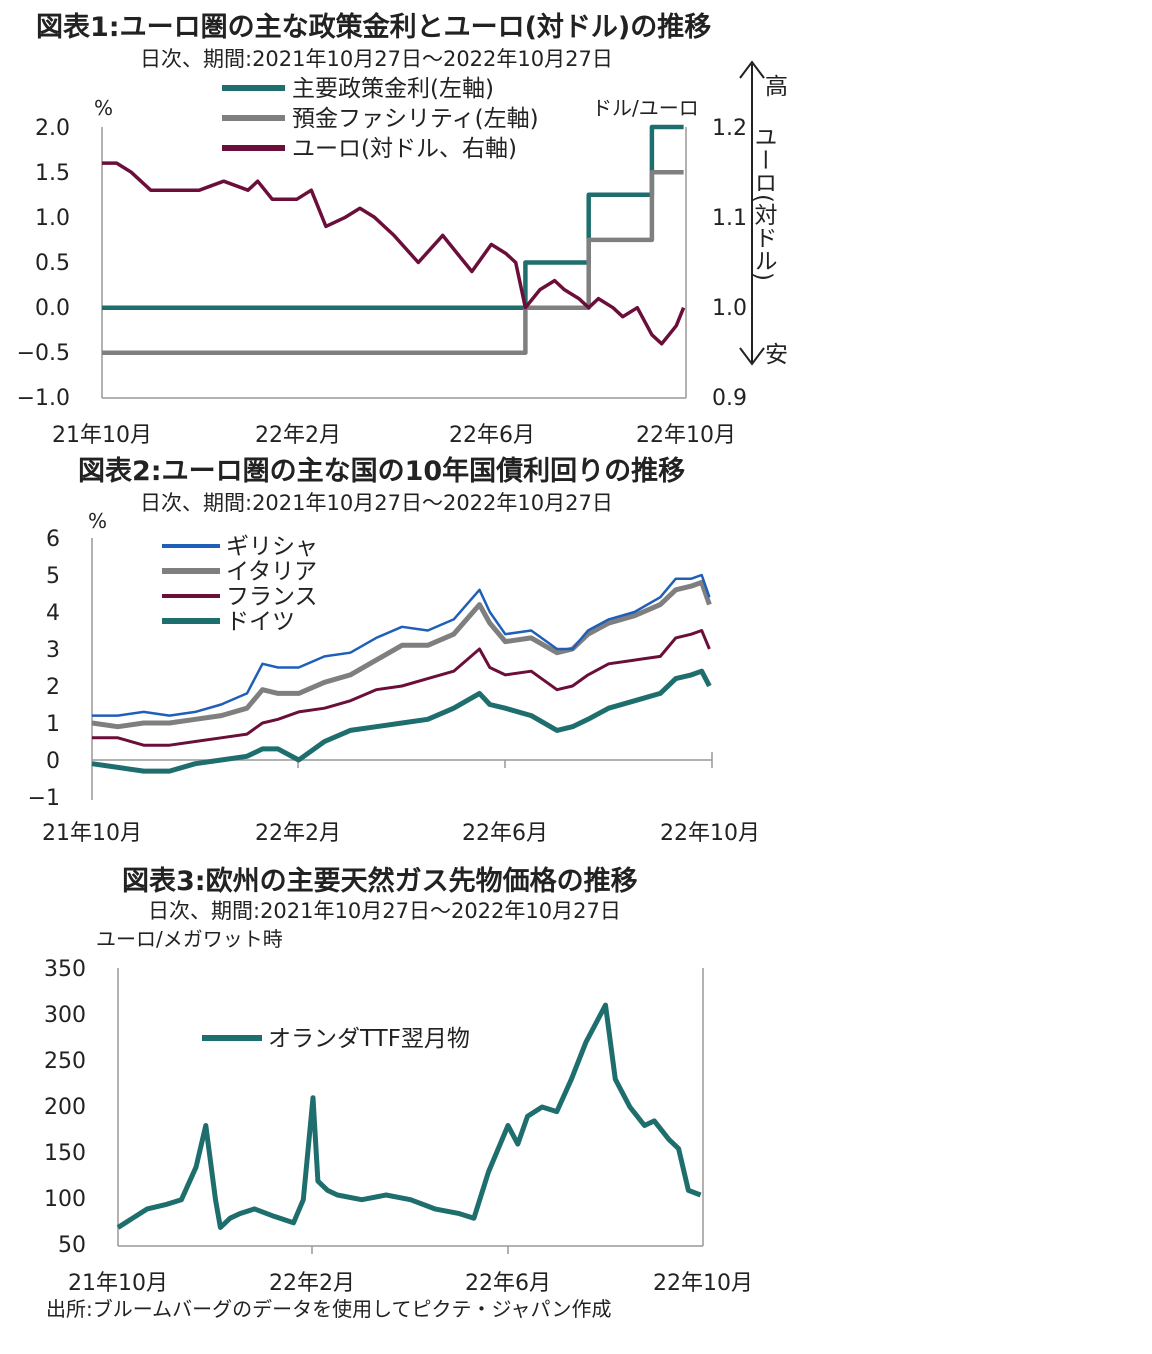 The height and width of the screenshot is (1354, 1152). What do you see at coordinates (764, 203) in the screenshot?
I see `arrow-label-euro: ユーロ(対ドル)` at bounding box center [764, 203].